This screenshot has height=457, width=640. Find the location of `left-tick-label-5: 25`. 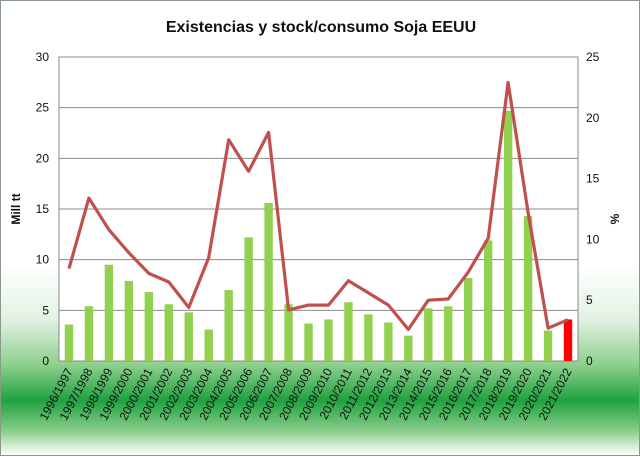

left-tick-label-5: 25 is located at coordinates (43, 108).